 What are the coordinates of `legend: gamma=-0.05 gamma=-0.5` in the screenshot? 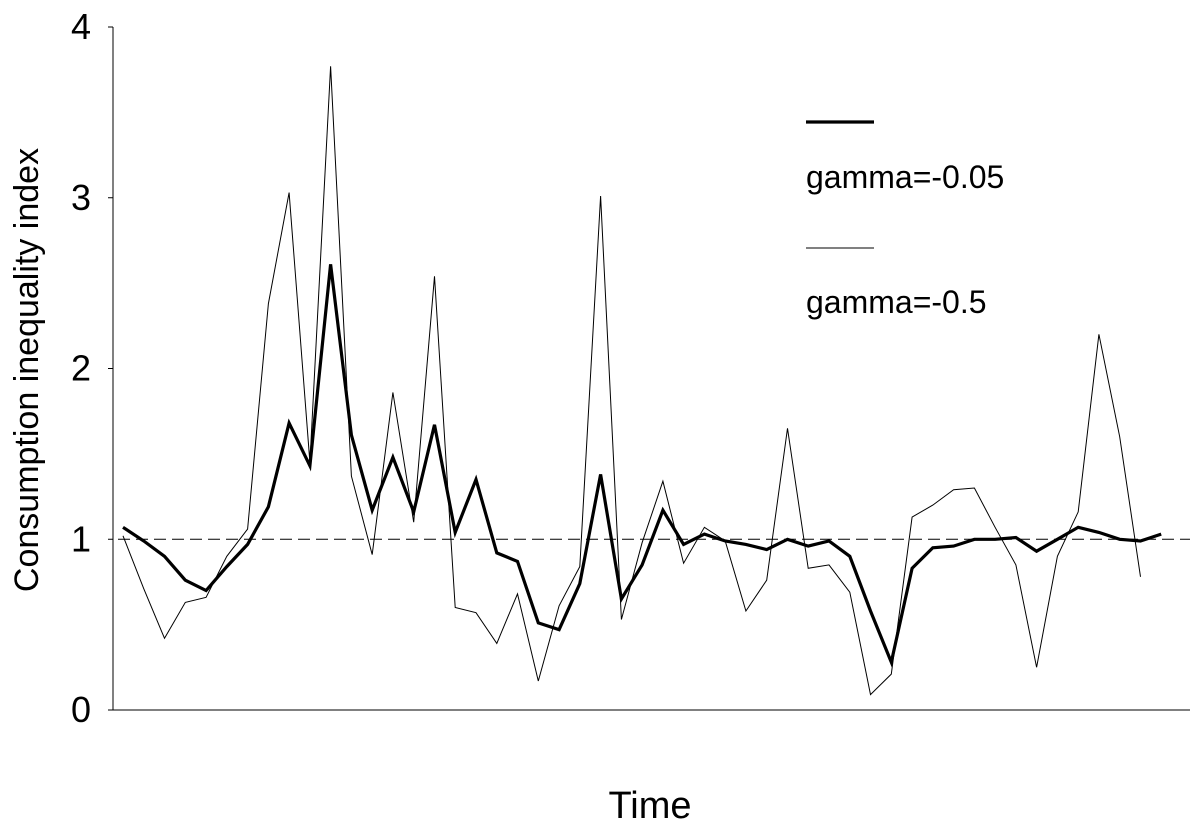 It's located at (905, 220).